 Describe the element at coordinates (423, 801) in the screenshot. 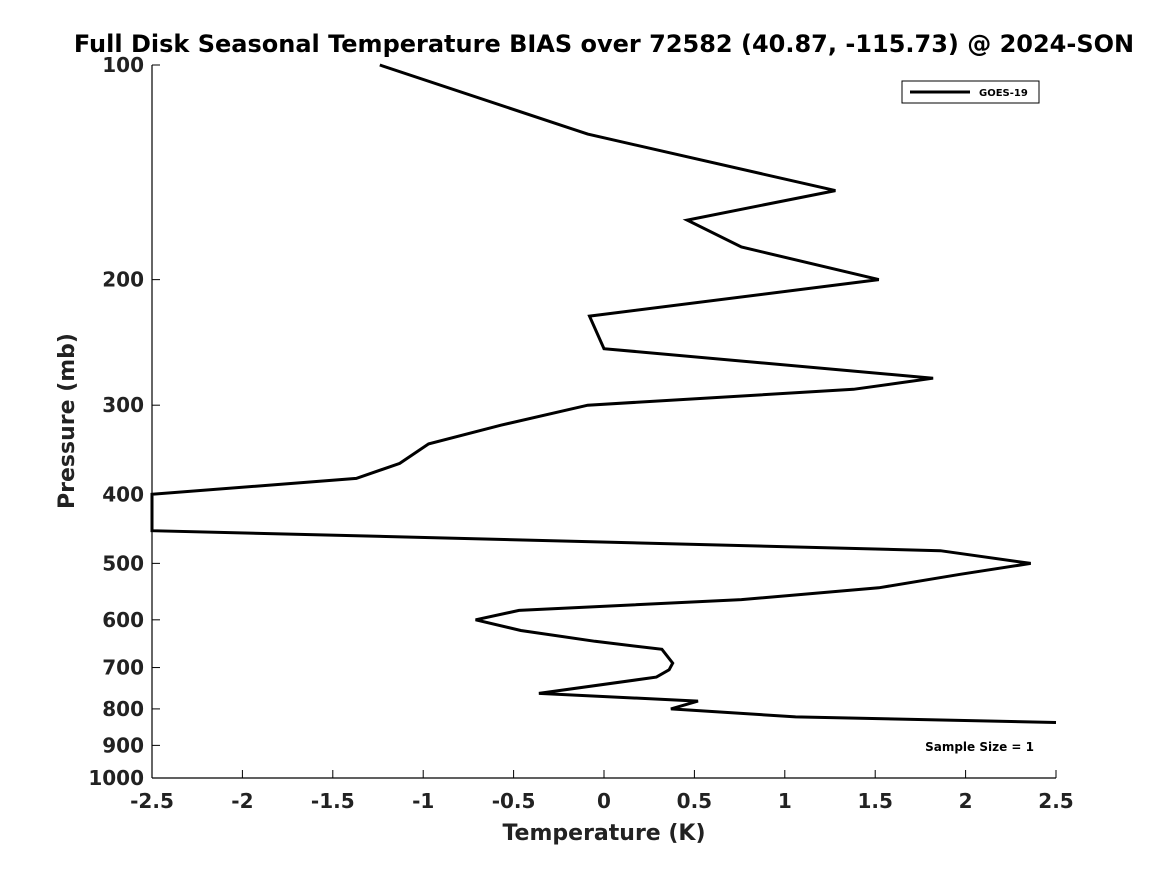

I see `x-tick-label: -1` at that location.